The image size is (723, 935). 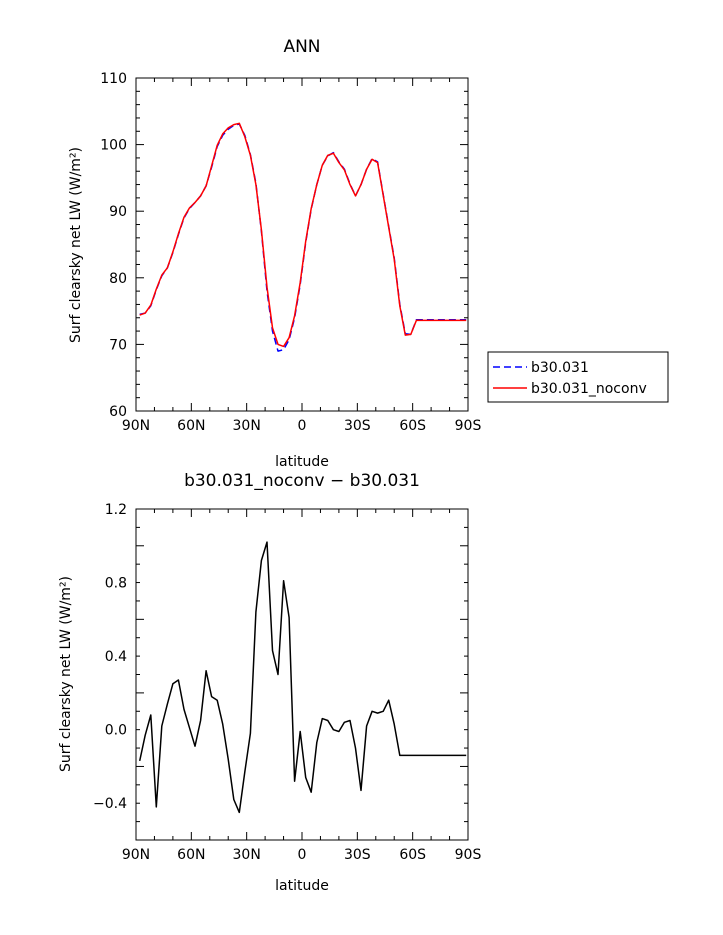 I want to click on legend-box, so click(x=578, y=377).